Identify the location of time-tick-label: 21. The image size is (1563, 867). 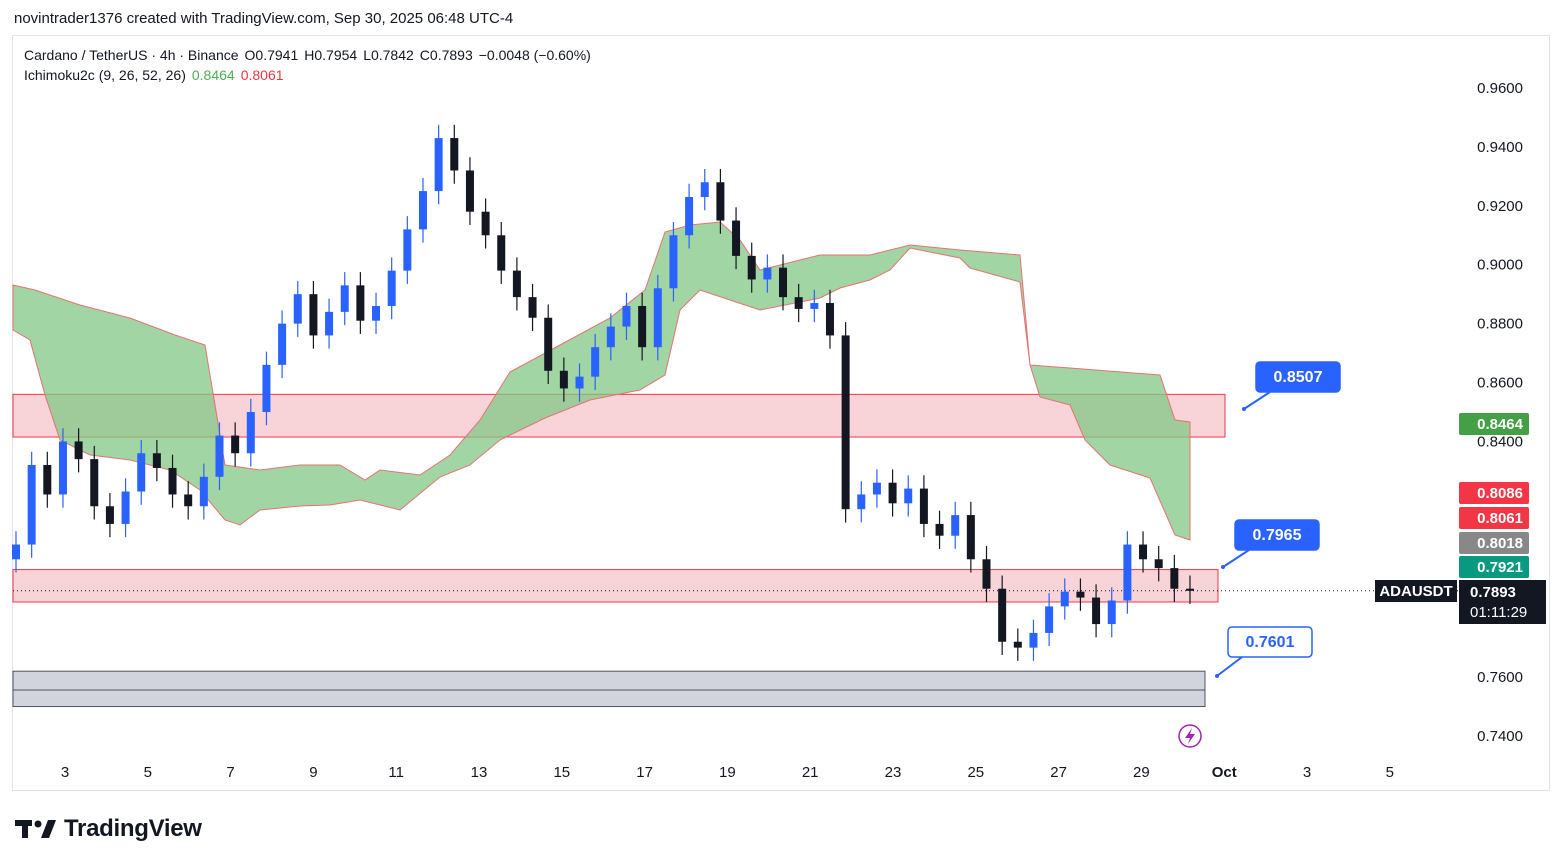
(810, 772).